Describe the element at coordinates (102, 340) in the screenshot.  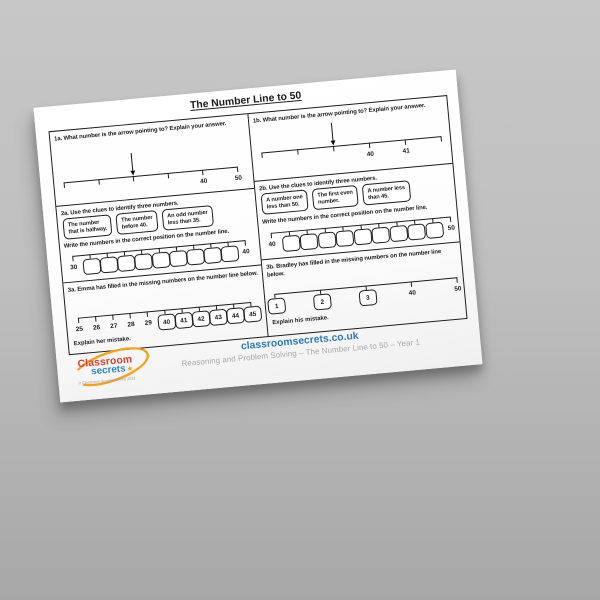
I see `explain-prompt-3a: Explain her mistake.` at that location.